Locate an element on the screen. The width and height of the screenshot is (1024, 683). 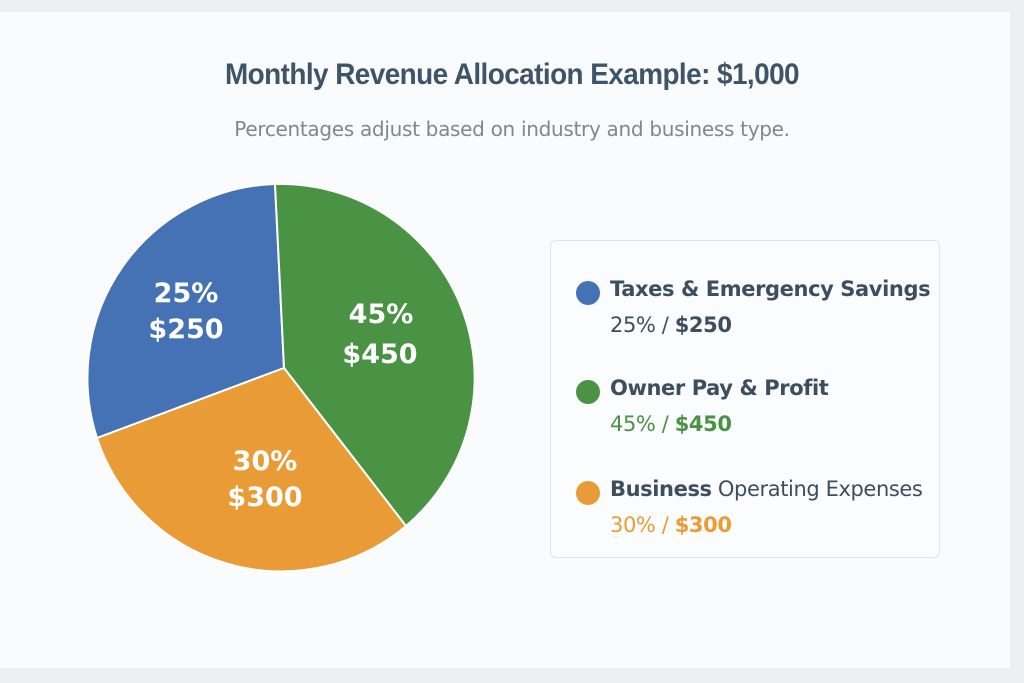
legend-dot-green-icon is located at coordinates (588, 392).